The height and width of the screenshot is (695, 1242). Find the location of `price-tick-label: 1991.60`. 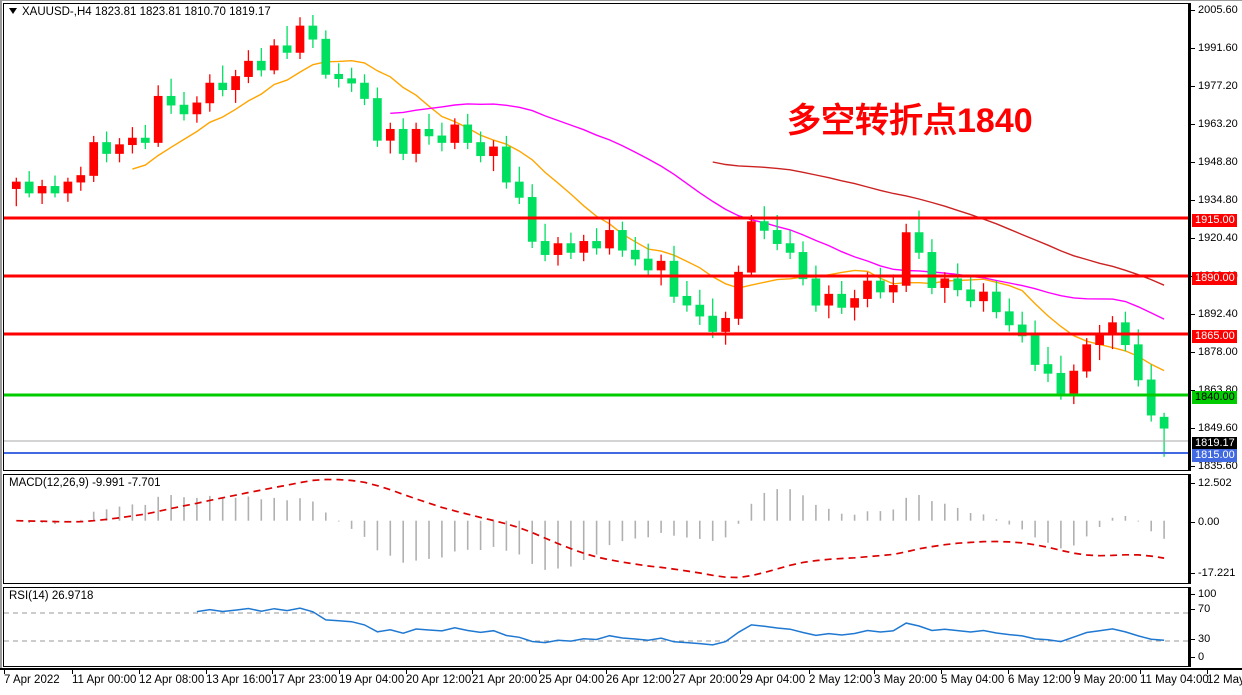

price-tick-label: 1991.60 is located at coordinates (1218, 48).